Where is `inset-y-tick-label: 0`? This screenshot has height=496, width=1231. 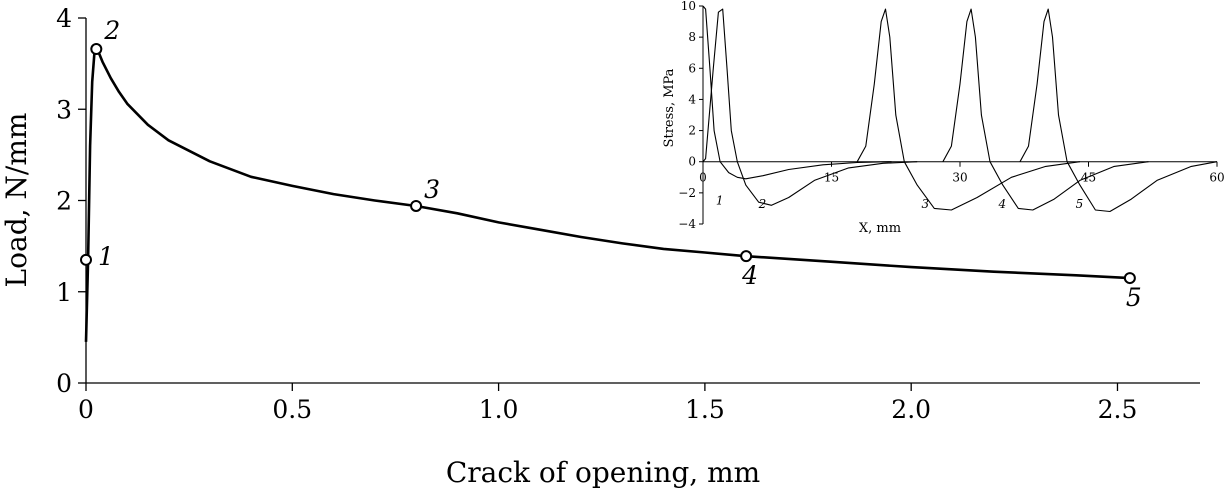
inset-y-tick-label: 0 is located at coordinates (692, 162).